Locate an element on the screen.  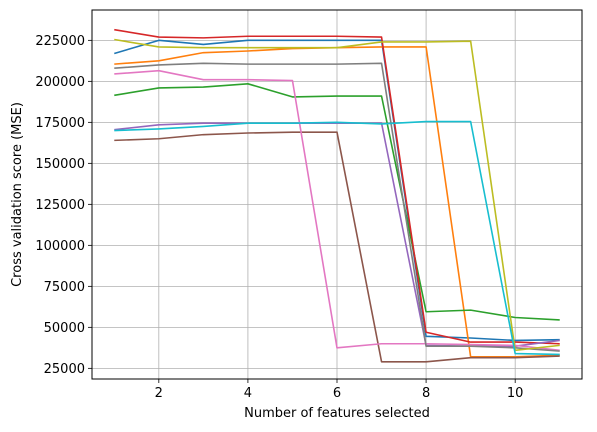
x-axis-label: Number of features selected is located at coordinates (337, 413).